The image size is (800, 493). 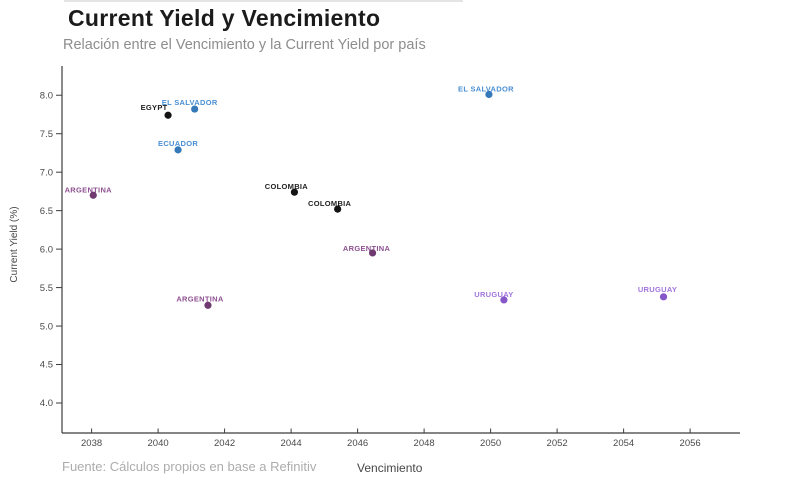 What do you see at coordinates (46, 249) in the screenshot?
I see `y-tick-label: 6.0` at bounding box center [46, 249].